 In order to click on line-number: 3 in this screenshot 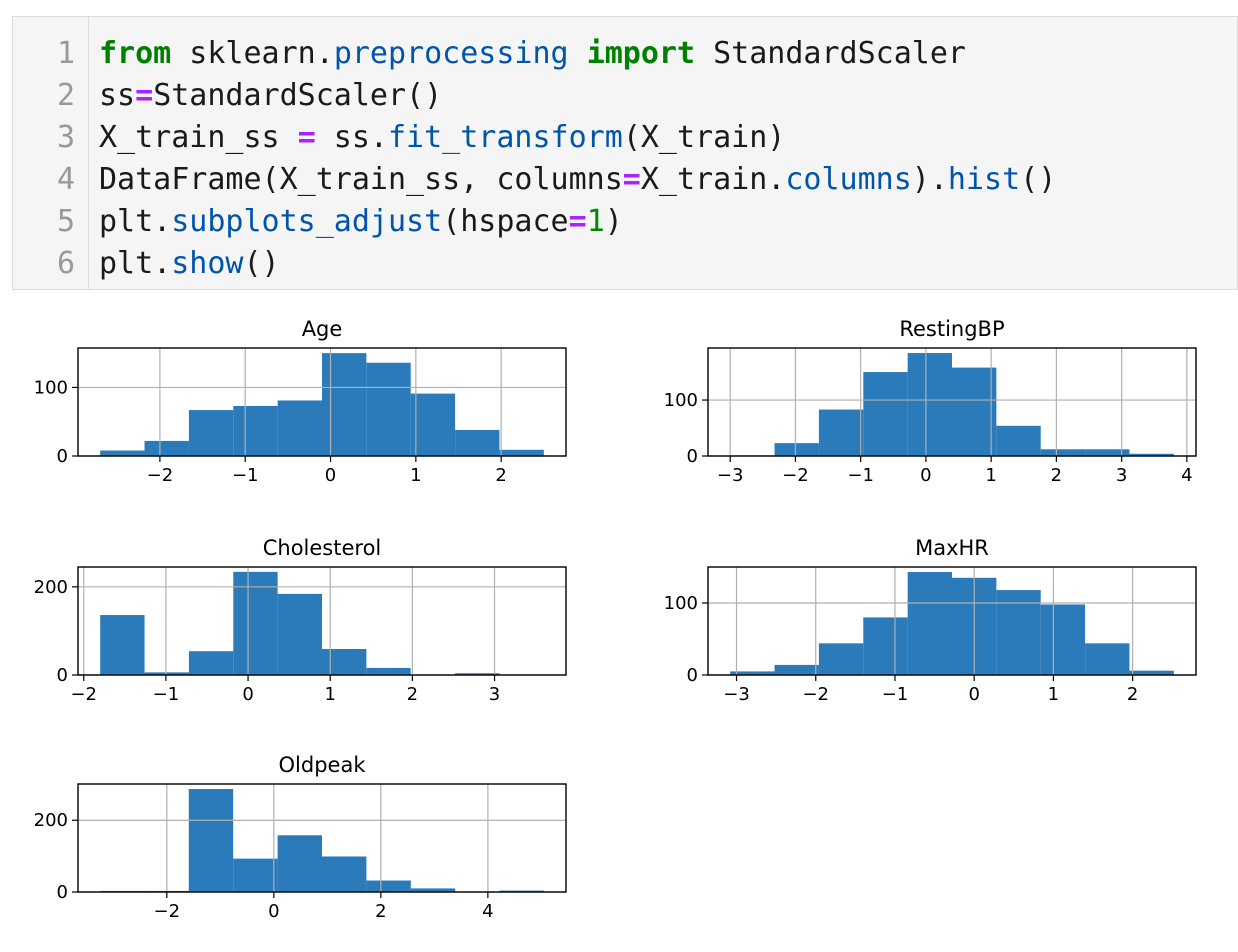, I will do `click(65, 137)`.